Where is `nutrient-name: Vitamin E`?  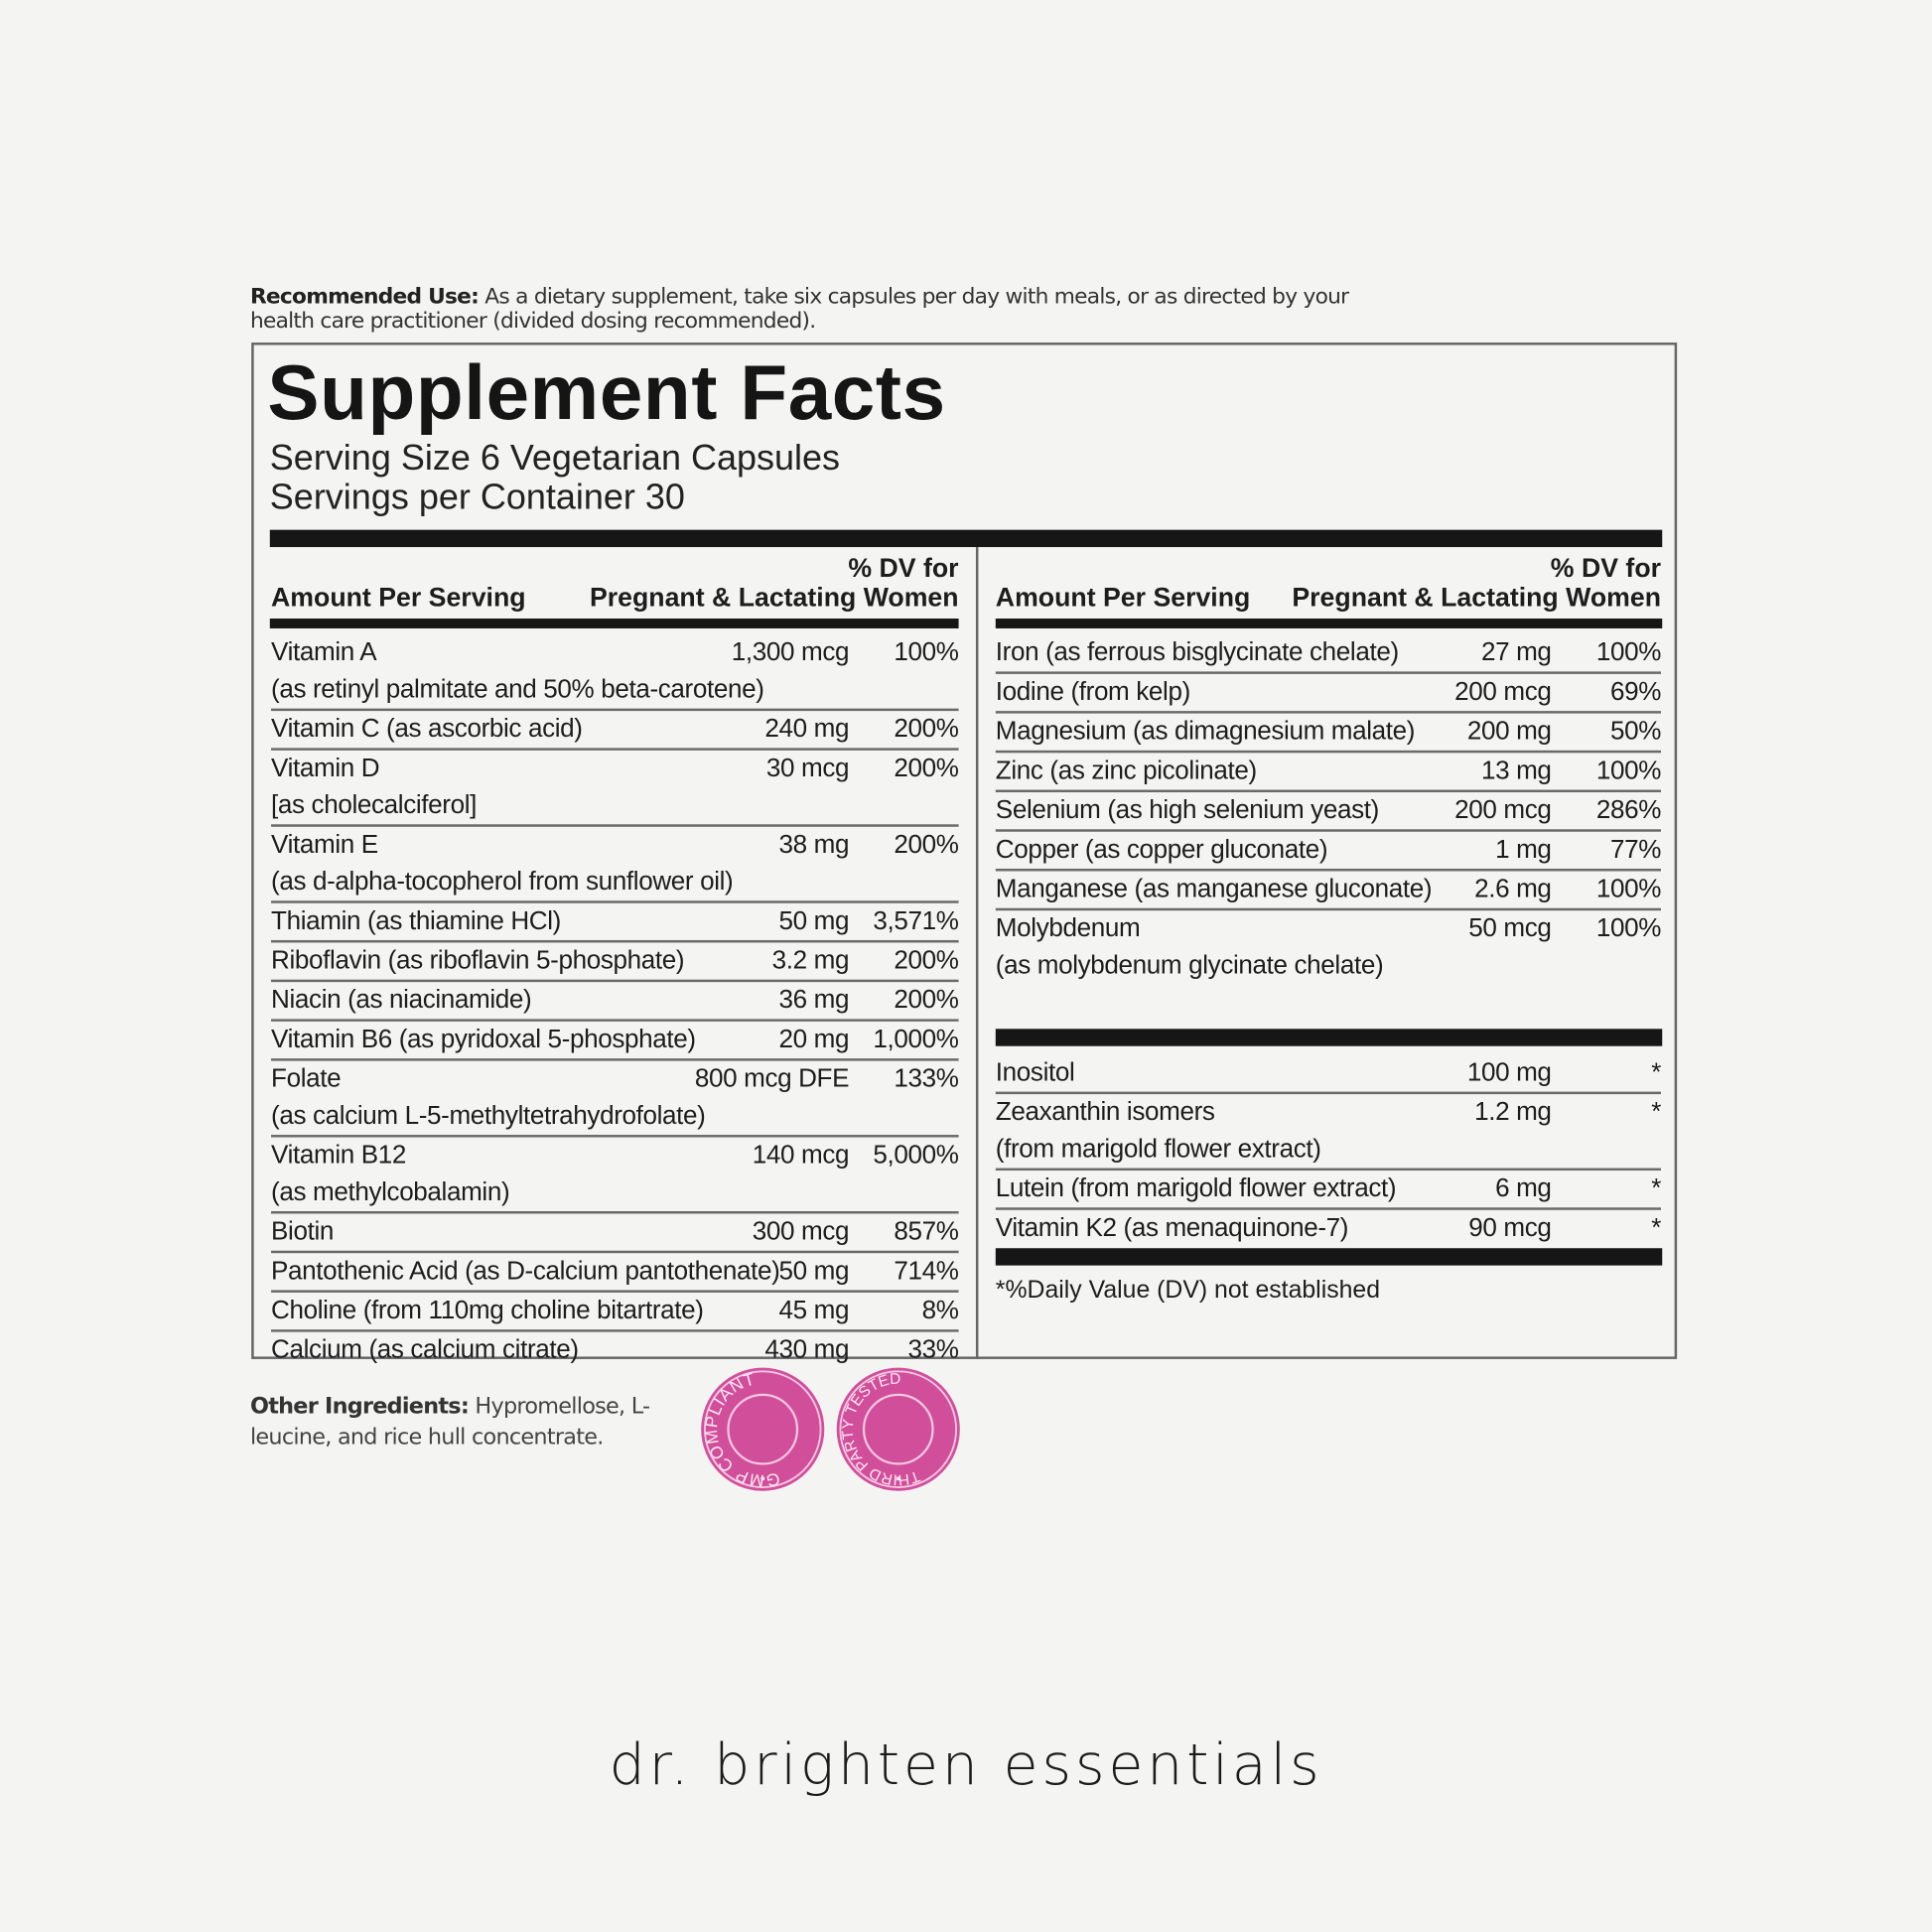 nutrient-name: Vitamin E is located at coordinates (324, 845).